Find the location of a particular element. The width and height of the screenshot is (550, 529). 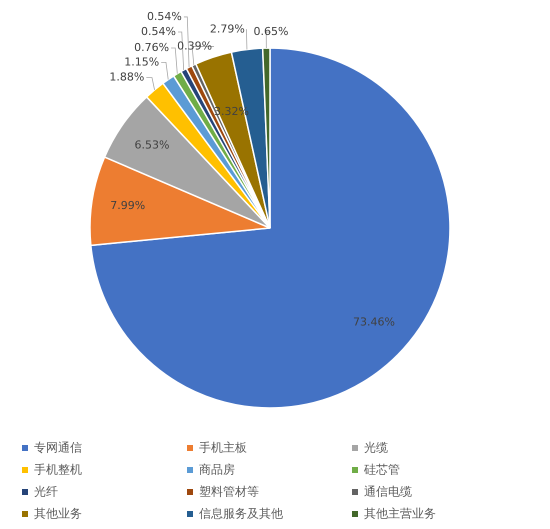

data-label: 7.99% is located at coordinates (128, 205).